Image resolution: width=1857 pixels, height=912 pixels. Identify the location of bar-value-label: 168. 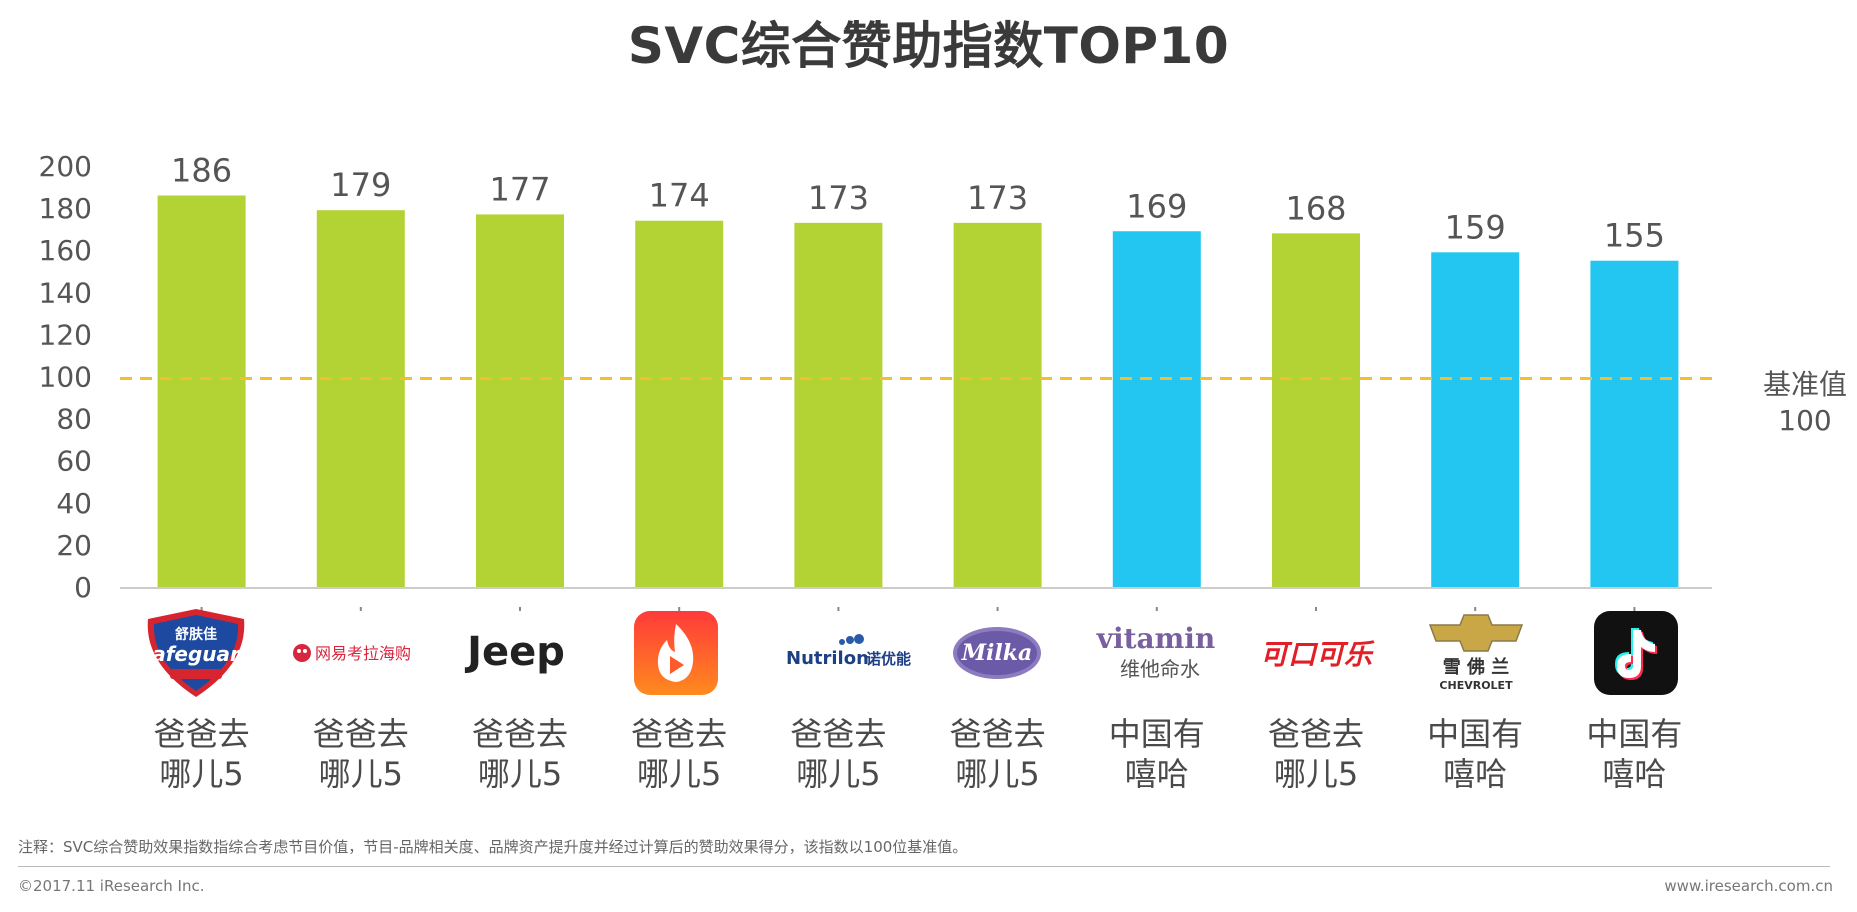
(1315, 208).